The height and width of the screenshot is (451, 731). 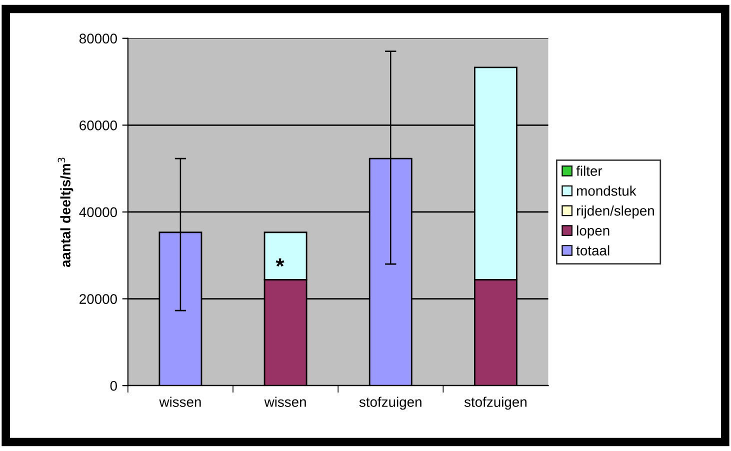 I want to click on y-tick-label: 20000, so click(x=98, y=299).